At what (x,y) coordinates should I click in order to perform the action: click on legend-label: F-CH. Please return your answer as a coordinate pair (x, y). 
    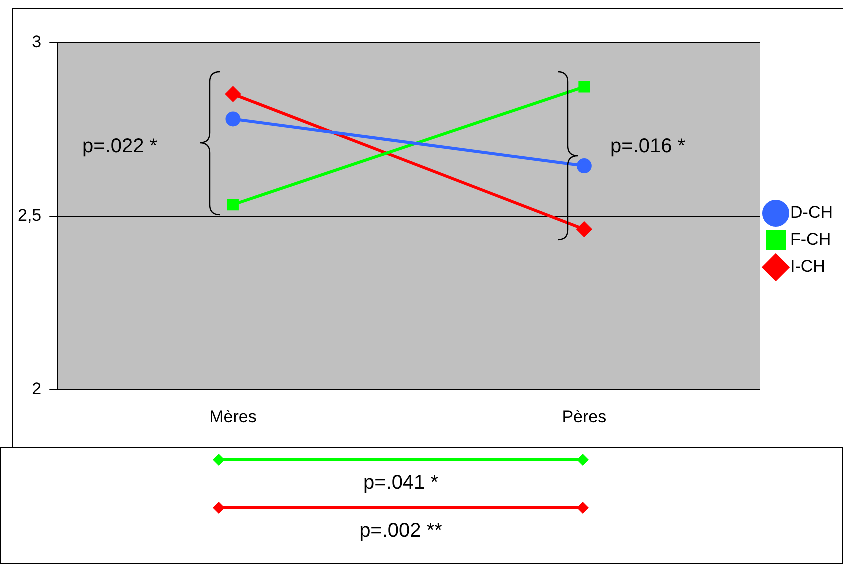
    Looking at the image, I should click on (811, 240).